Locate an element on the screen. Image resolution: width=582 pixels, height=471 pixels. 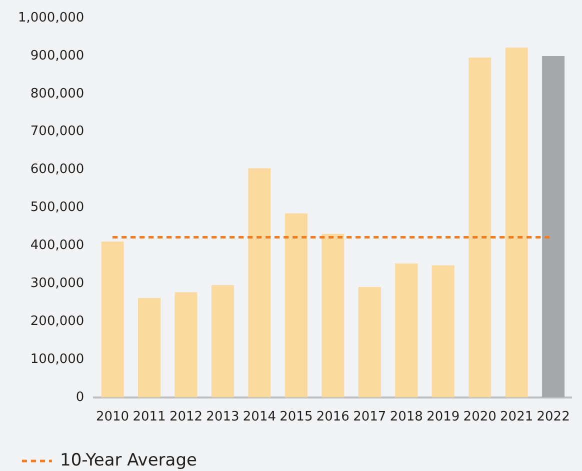
x-tick-label: 2020 is located at coordinates (479, 417).